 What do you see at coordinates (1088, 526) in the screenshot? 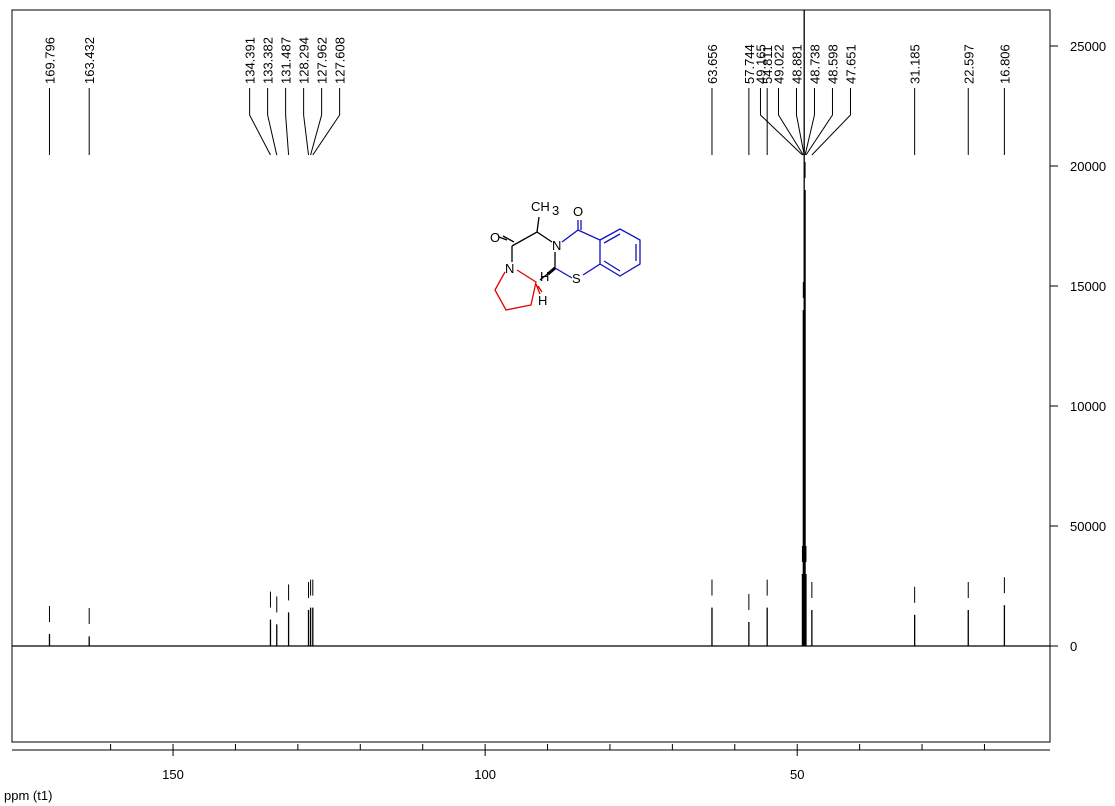
I see `y-tick-label: 50000` at bounding box center [1088, 526].